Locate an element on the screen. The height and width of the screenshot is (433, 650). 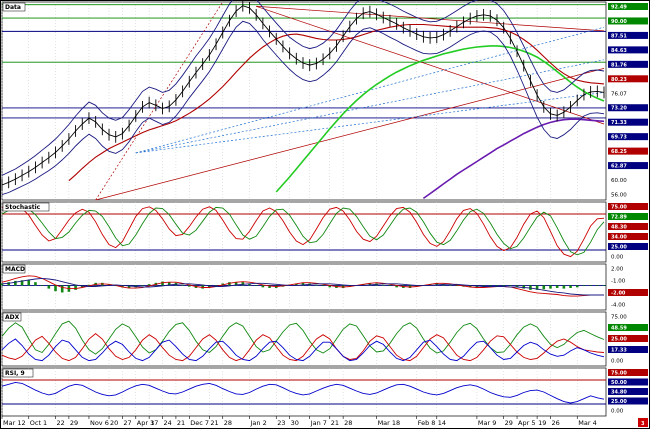
value-tag: 84.63 is located at coordinates (619, 51).